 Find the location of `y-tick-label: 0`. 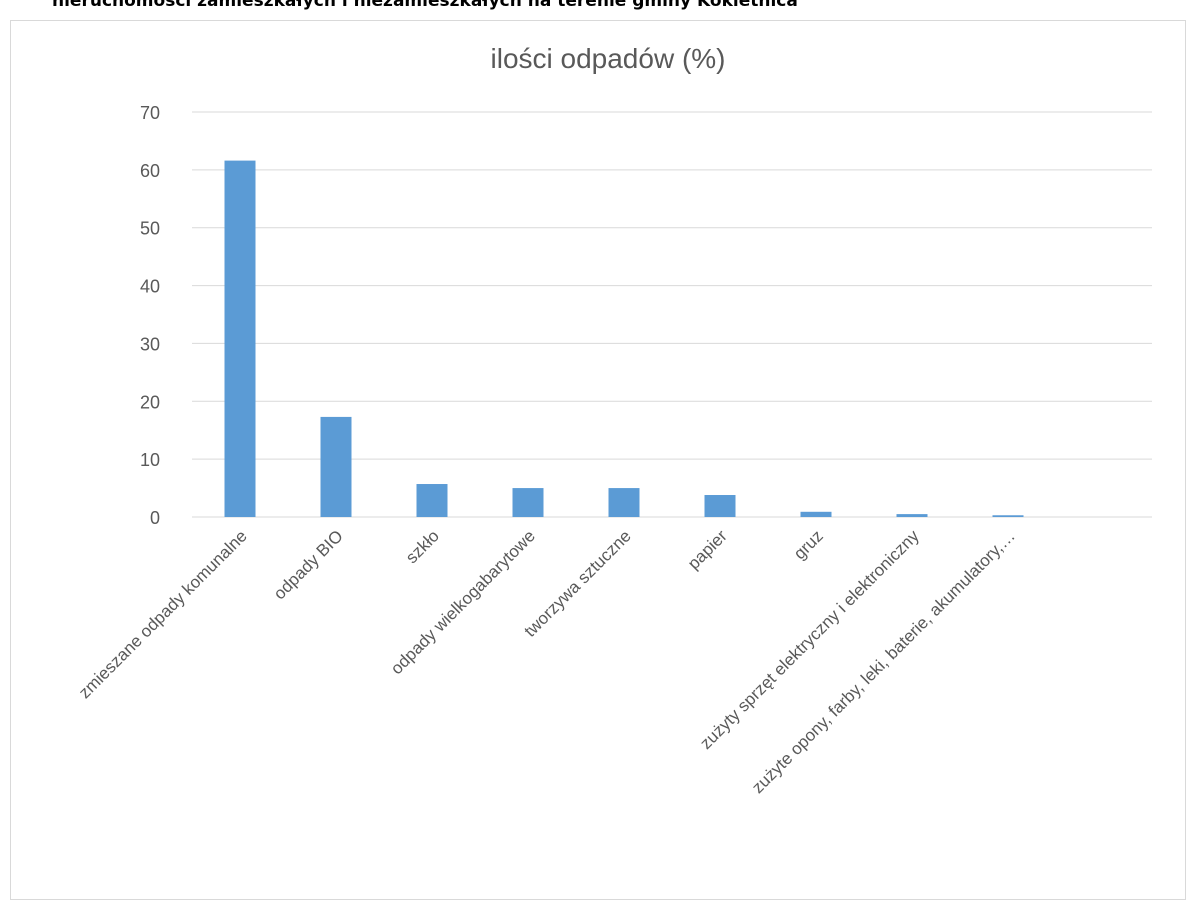

y-tick-label: 0 is located at coordinates (155, 518).